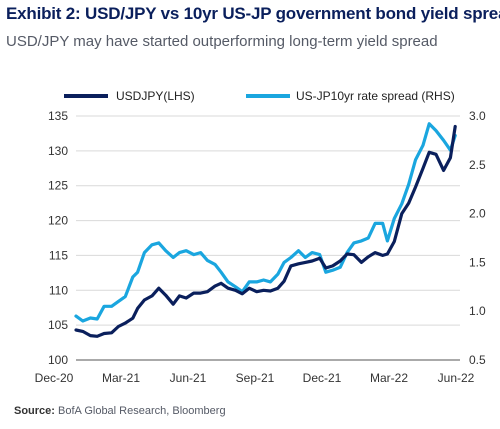  Describe the element at coordinates (140, 411) in the screenshot. I see `source-text: BofA Global Research, Bloomberg` at that location.